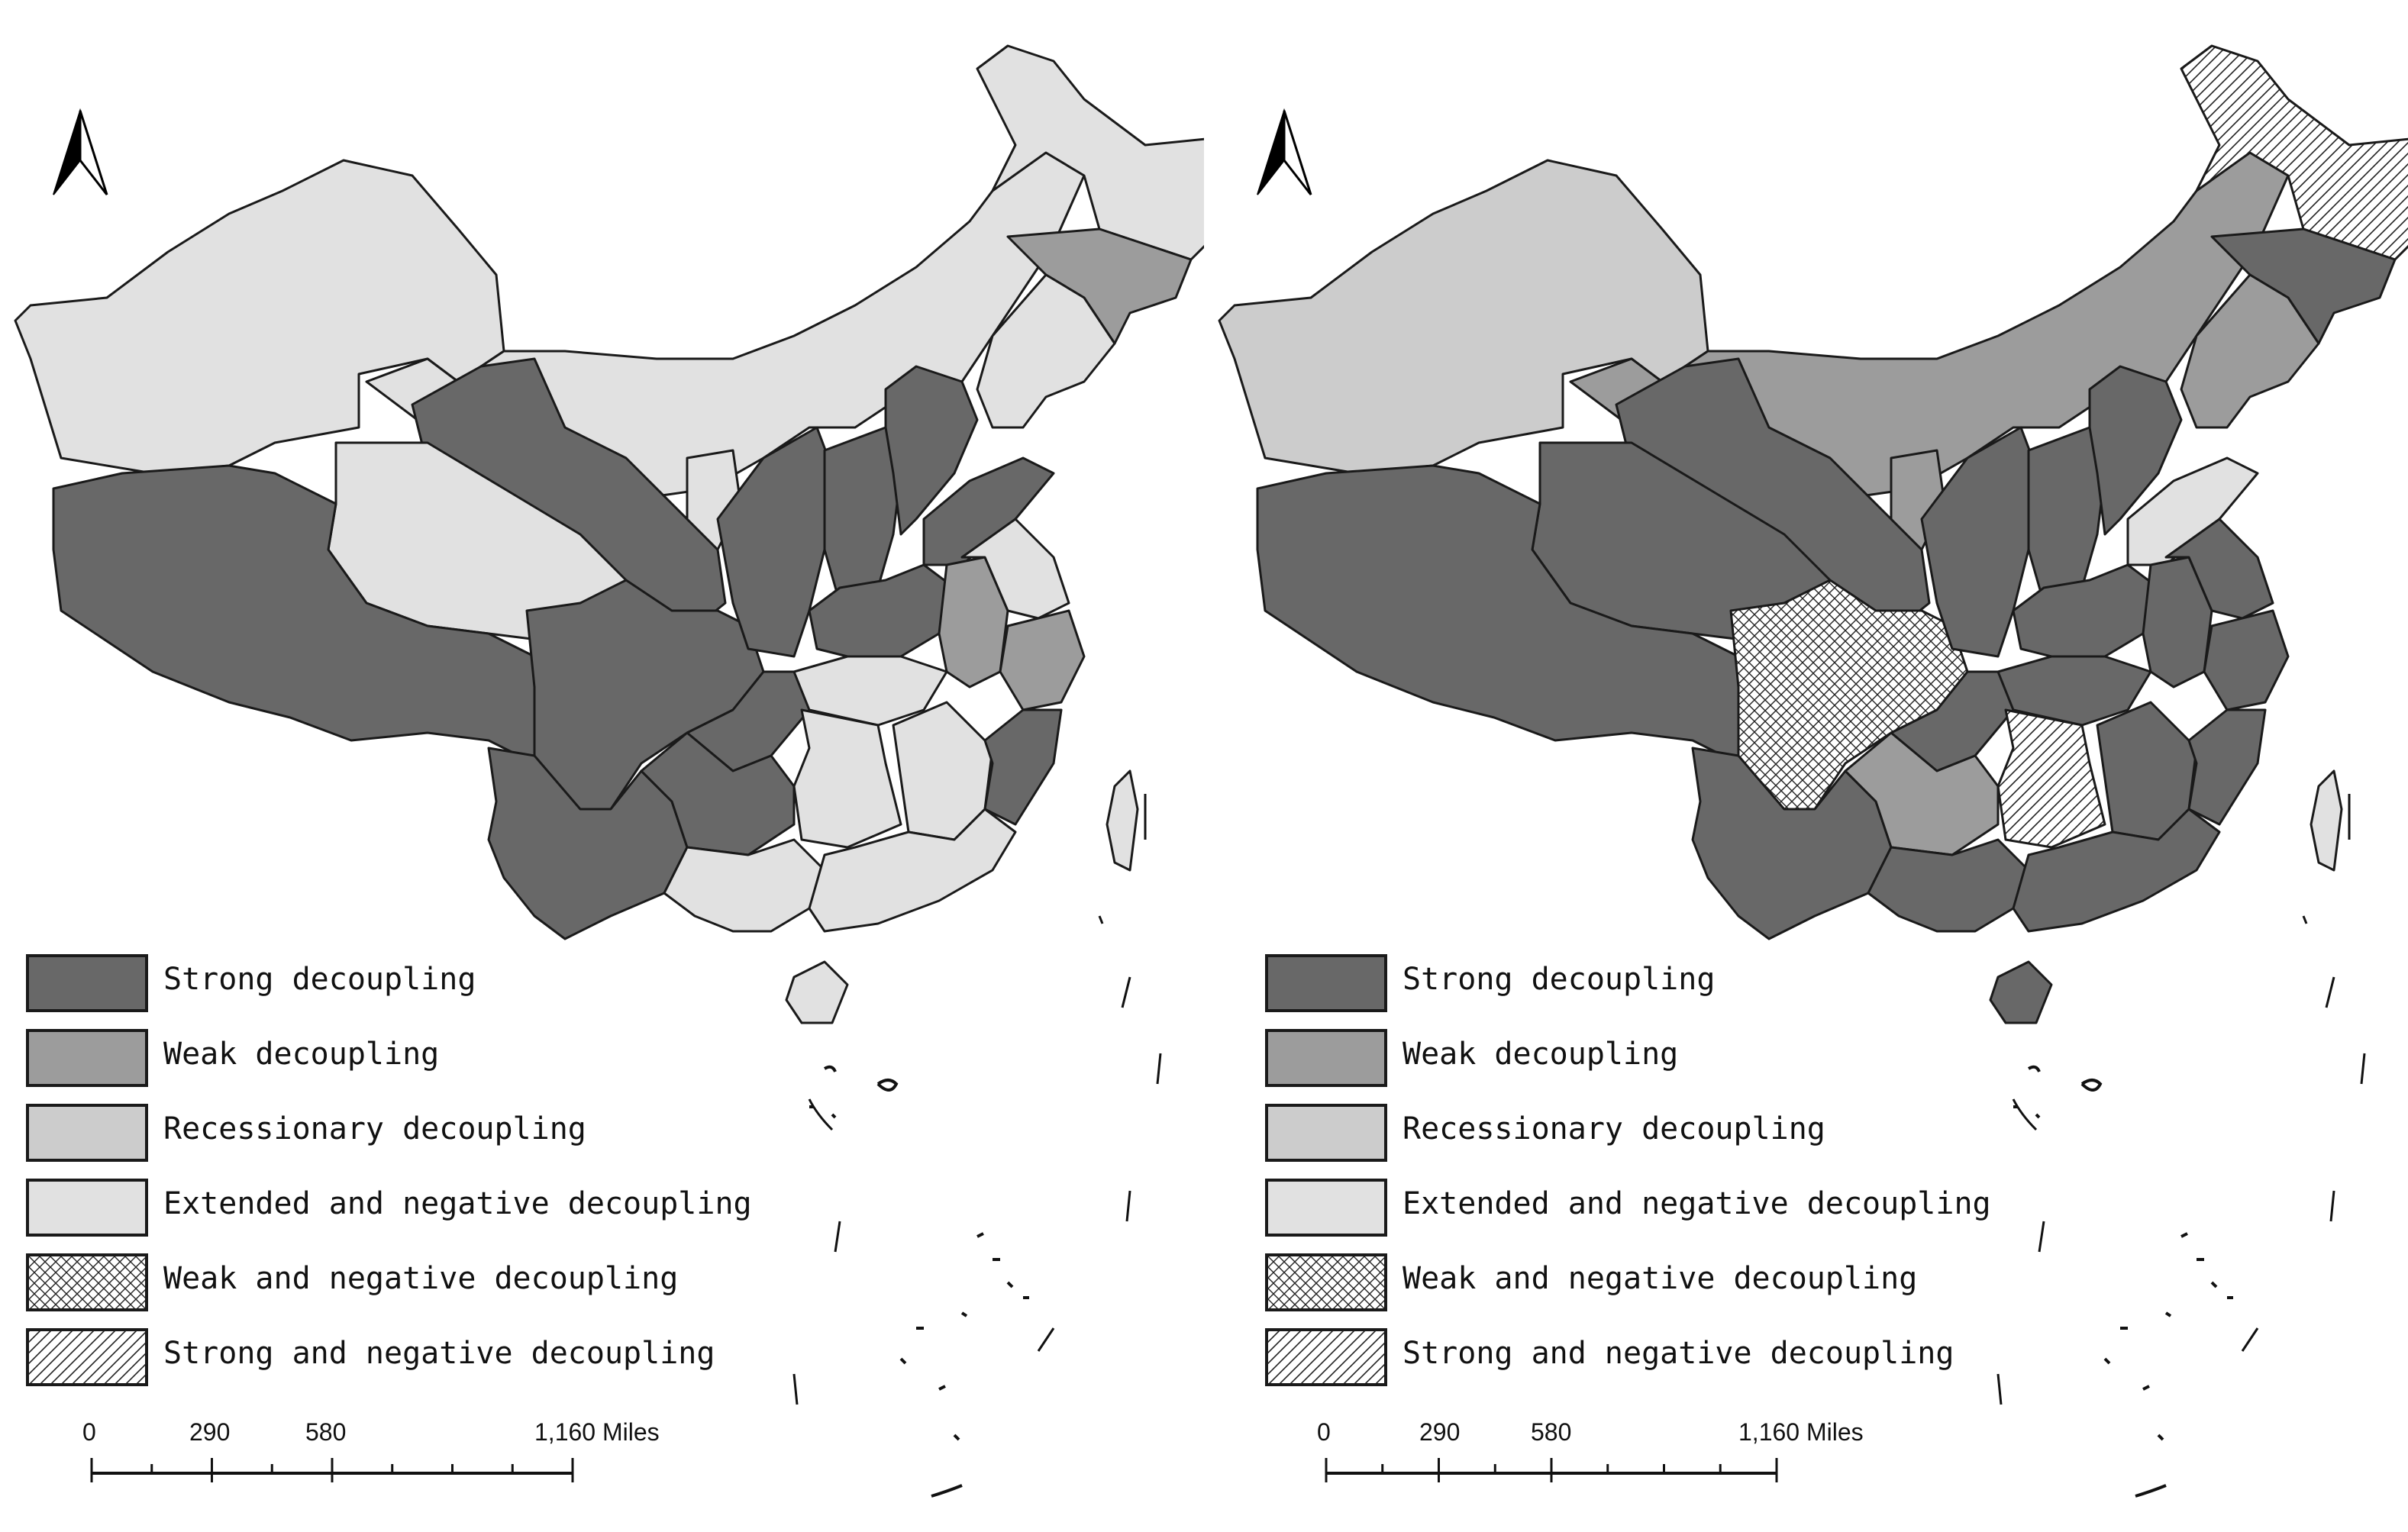  I want to click on province-taiwan, so click(2326, 820).